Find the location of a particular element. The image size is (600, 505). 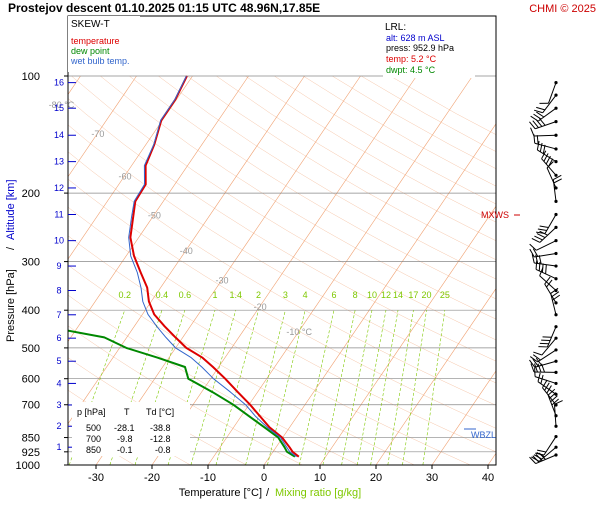

mxws-label: MXWS is located at coordinates (495, 215).